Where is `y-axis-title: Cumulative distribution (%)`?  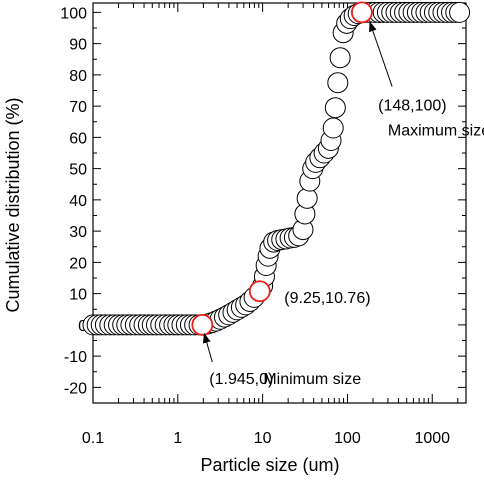
y-axis-title: Cumulative distribution (%) is located at coordinates (13, 204).